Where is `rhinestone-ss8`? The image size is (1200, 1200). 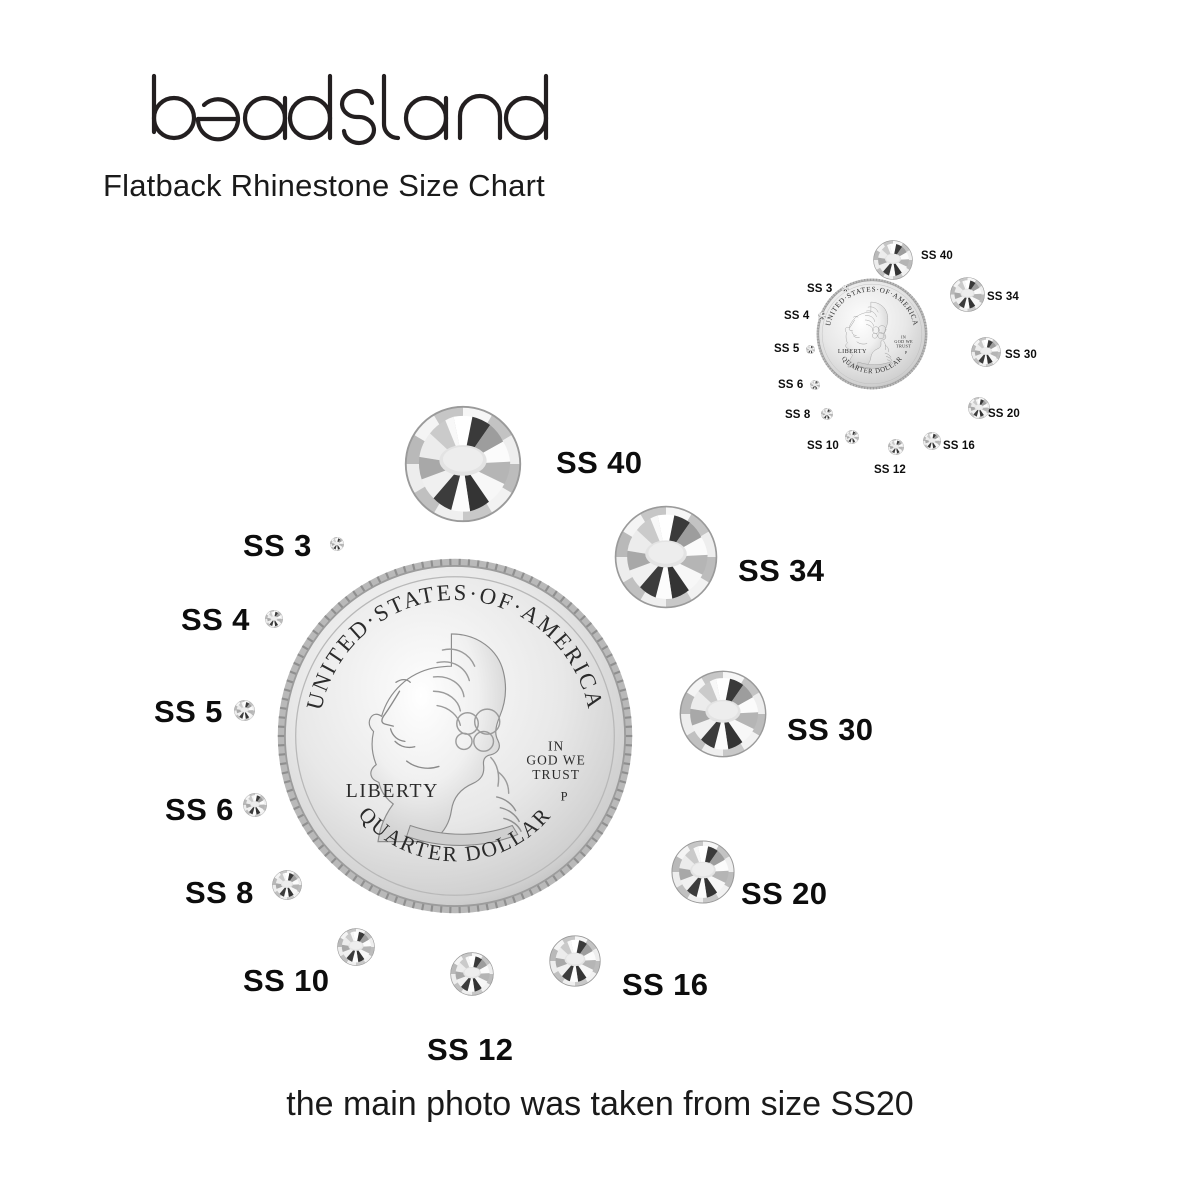
rhinestone-ss8 is located at coordinates (287, 885).